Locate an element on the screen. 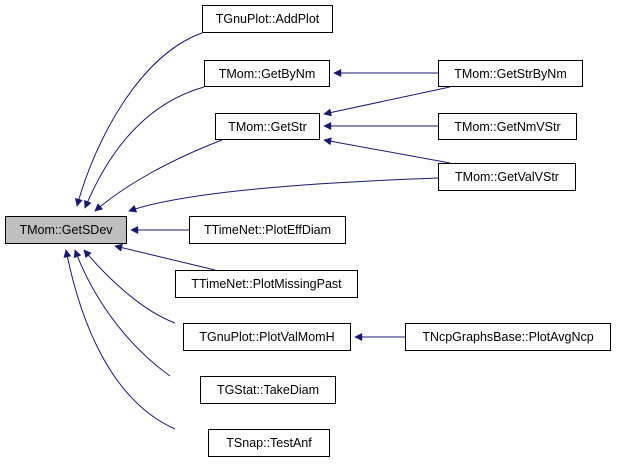  node-label: TTimeNet::PlotEffDiam is located at coordinates (267, 230).